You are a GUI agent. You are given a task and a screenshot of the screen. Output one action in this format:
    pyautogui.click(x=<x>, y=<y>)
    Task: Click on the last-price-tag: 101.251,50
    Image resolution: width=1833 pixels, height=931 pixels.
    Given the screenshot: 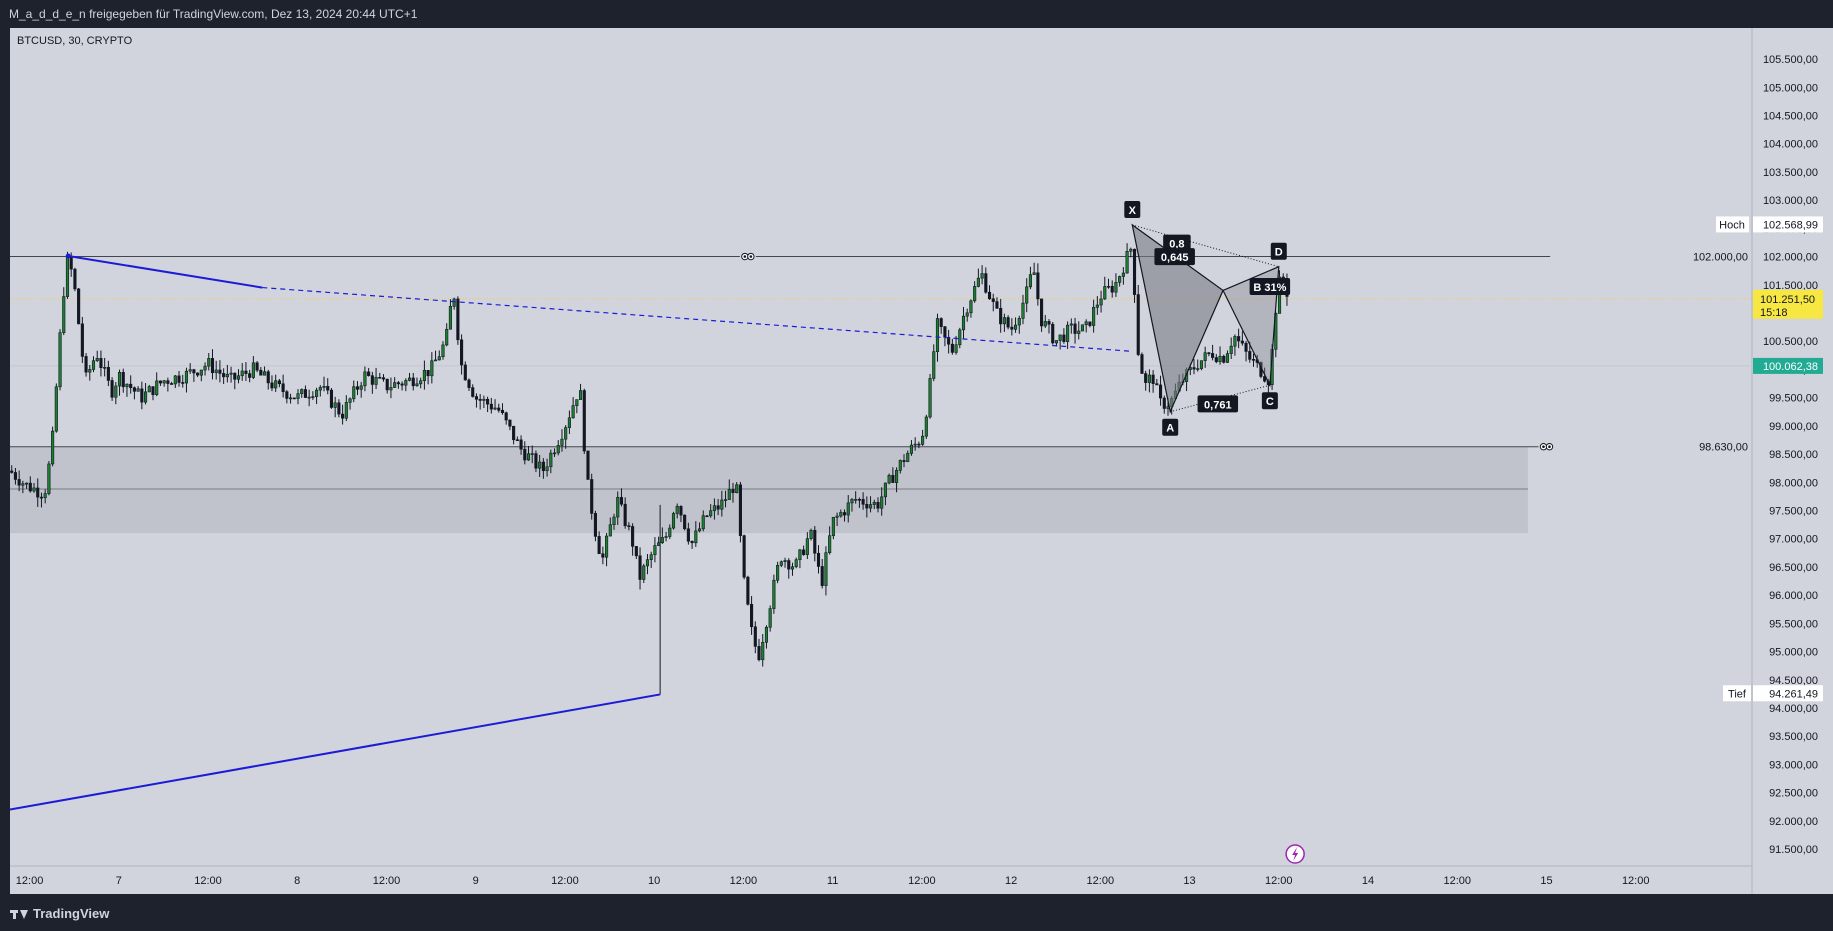 What is the action you would take?
    pyautogui.click(x=1787, y=300)
    